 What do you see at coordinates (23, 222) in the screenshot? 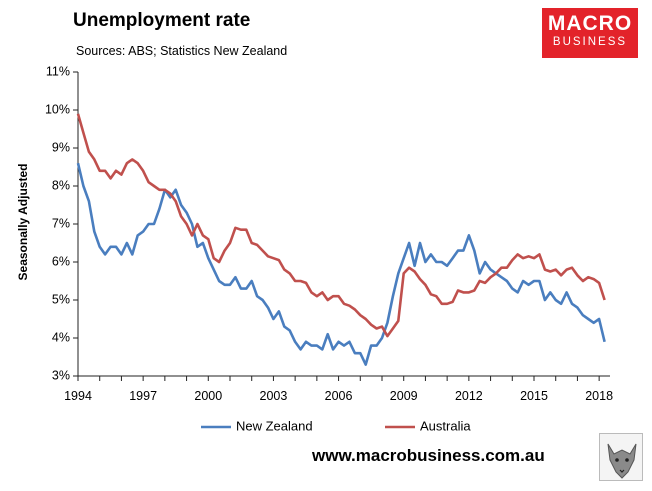
I see `y-axis-label: Seasonally Adjusted` at bounding box center [23, 222].